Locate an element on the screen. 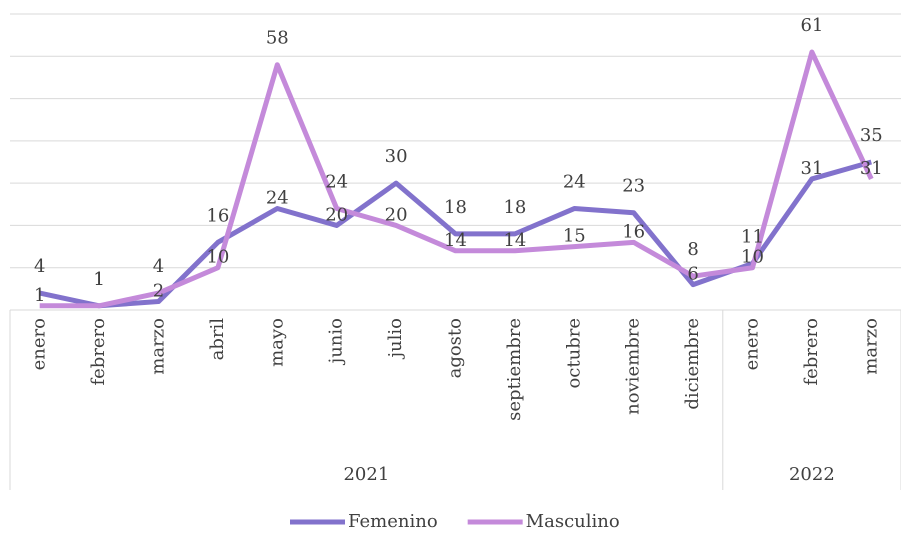 The image size is (901, 533). x-tick-label: mayo is located at coordinates (276, 342).